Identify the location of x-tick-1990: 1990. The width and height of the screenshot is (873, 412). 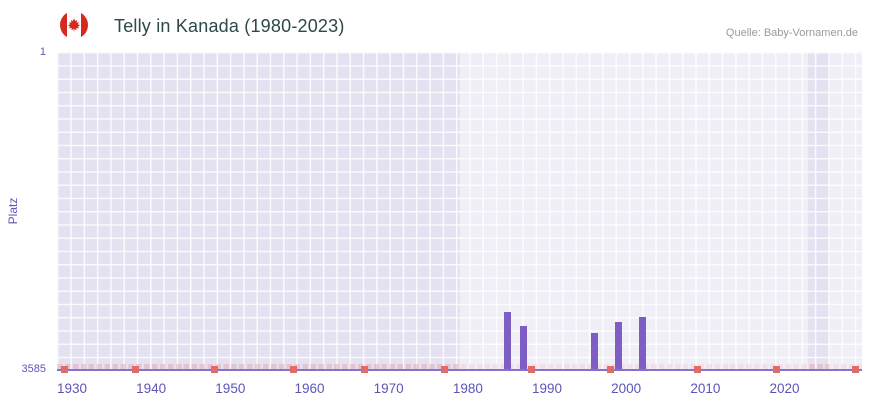
(547, 388).